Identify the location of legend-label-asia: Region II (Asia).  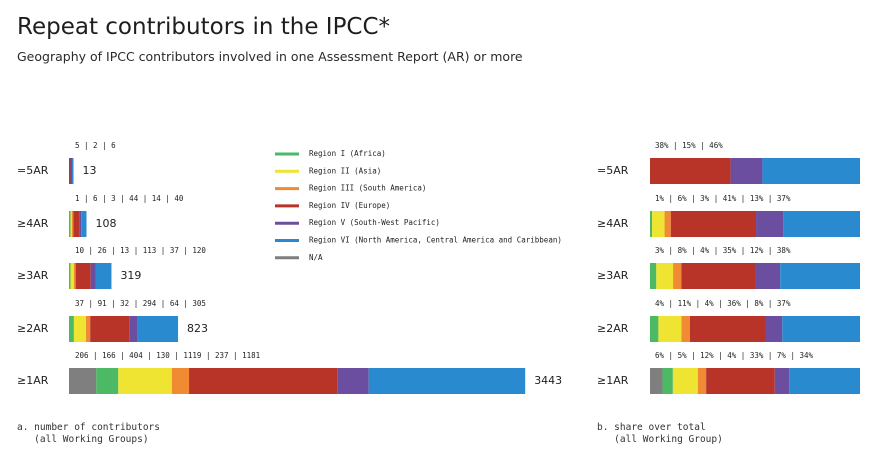
(345, 170).